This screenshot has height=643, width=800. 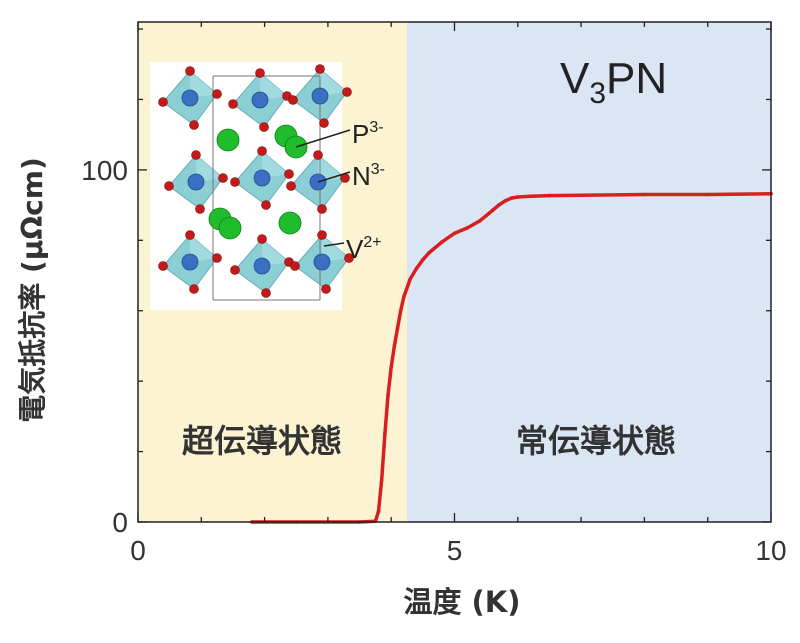 I want to click on ion-label-v-text: V2+, so click(x=364, y=249).